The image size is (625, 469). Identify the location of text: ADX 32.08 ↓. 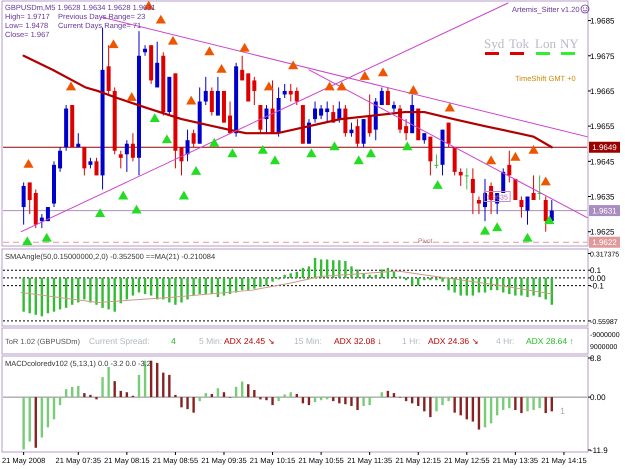
(358, 341).